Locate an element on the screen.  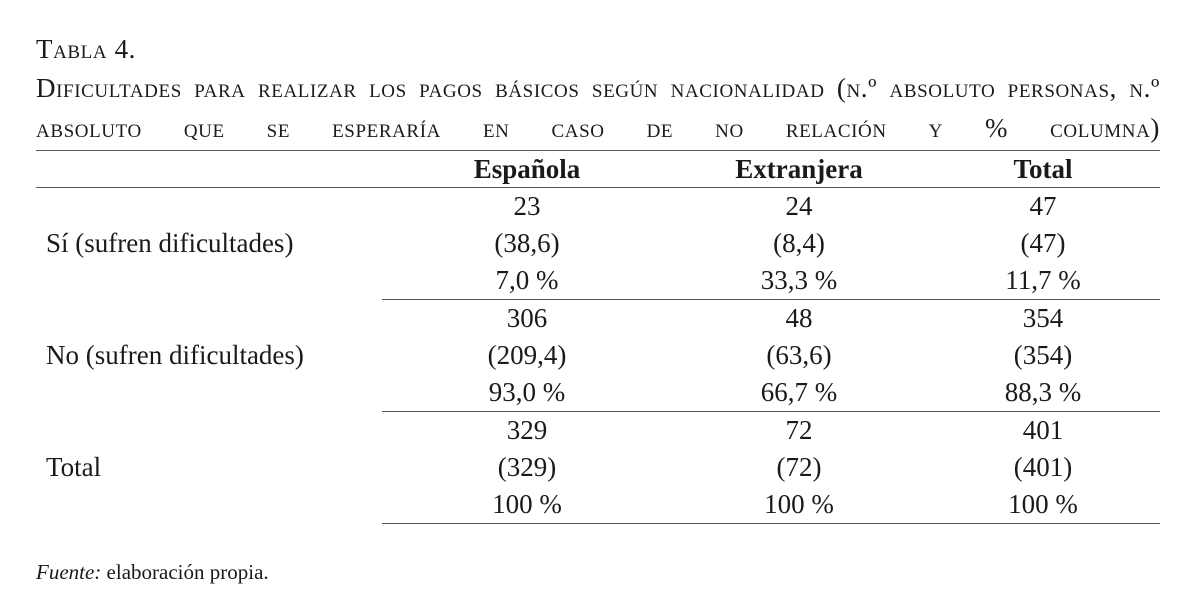
table-cell: 47 is located at coordinates (1043, 206).